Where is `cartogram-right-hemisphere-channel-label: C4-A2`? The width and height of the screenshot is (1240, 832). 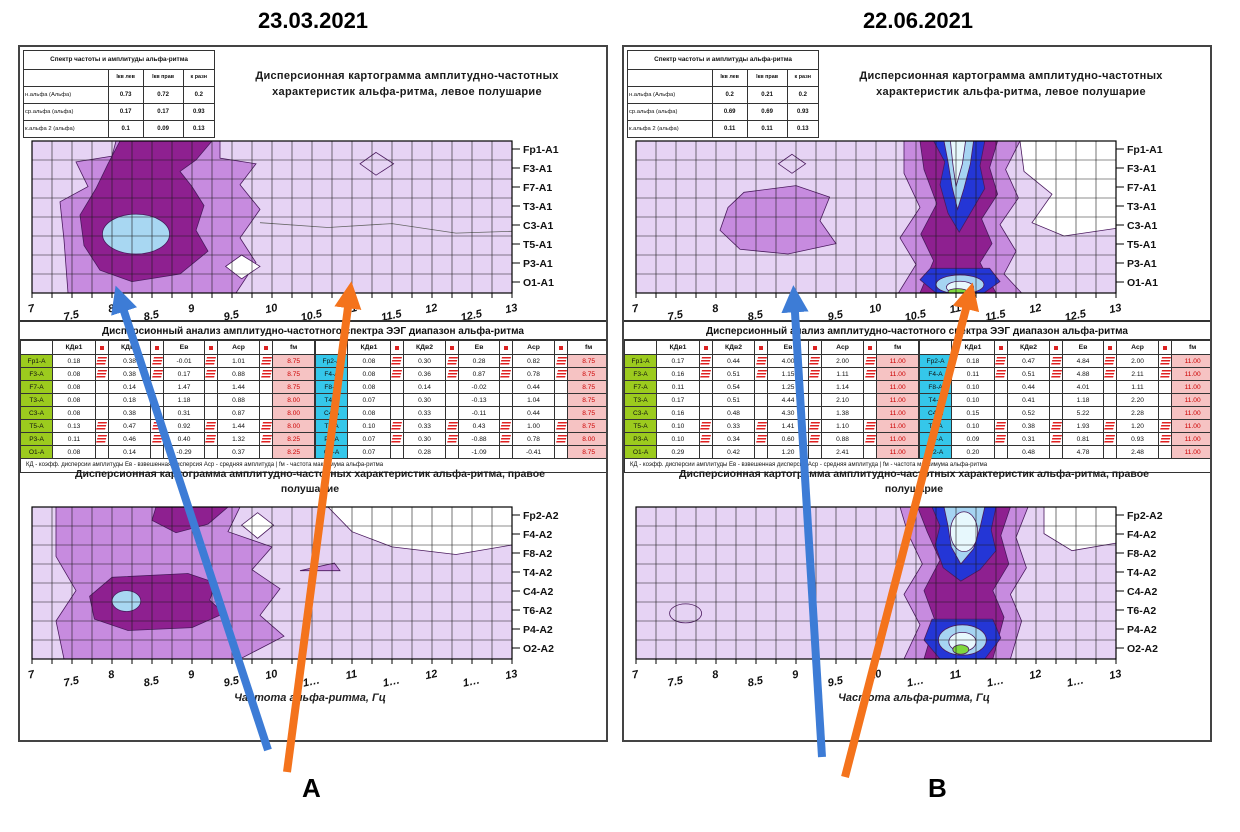
cartogram-right-hemisphere-channel-label: C4-A2 is located at coordinates (1142, 592).